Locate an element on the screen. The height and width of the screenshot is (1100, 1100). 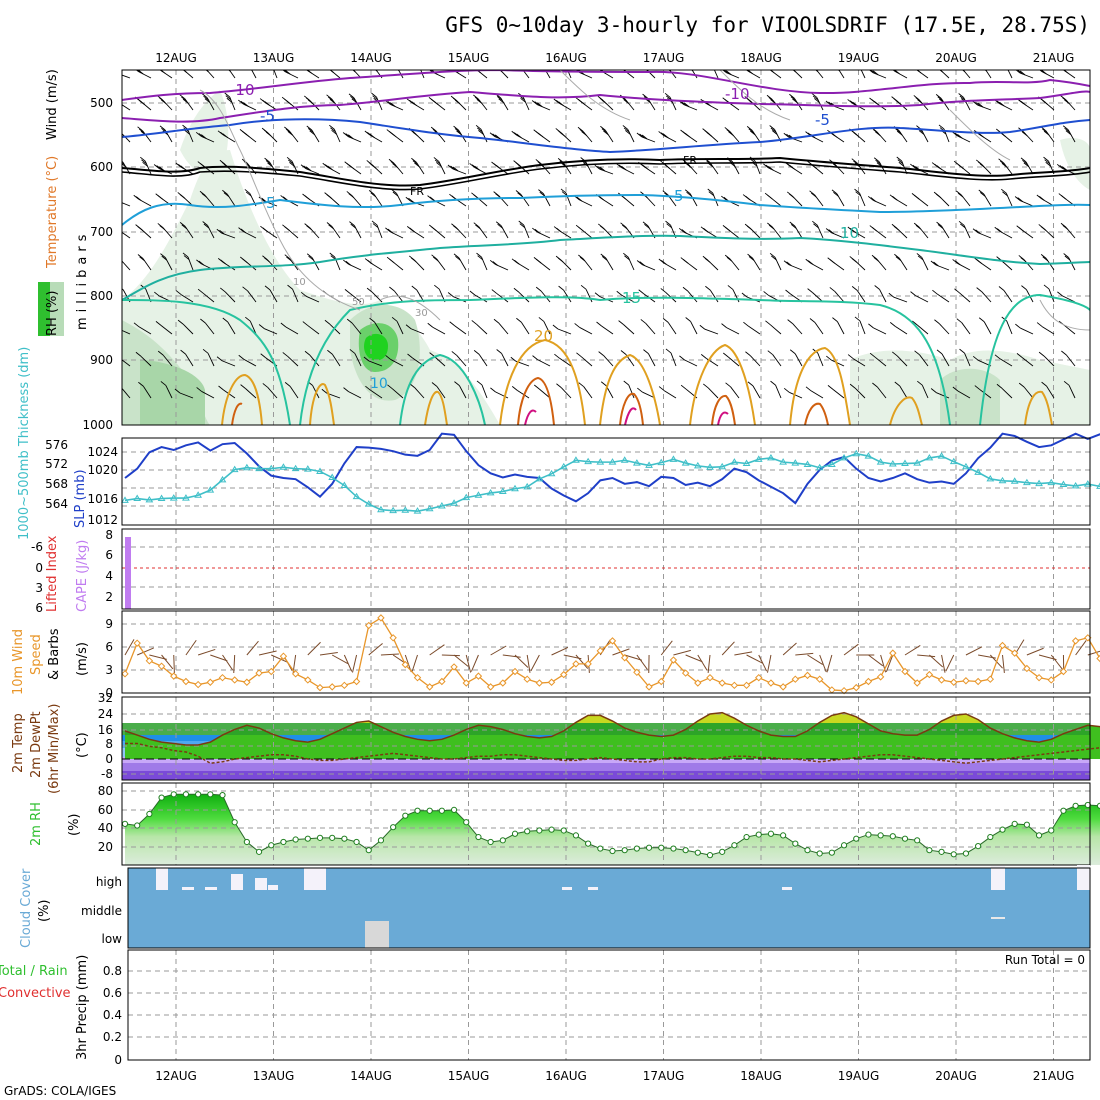
ylabel-cape: CAPE (J/kg) is located at coordinates (82, 576).